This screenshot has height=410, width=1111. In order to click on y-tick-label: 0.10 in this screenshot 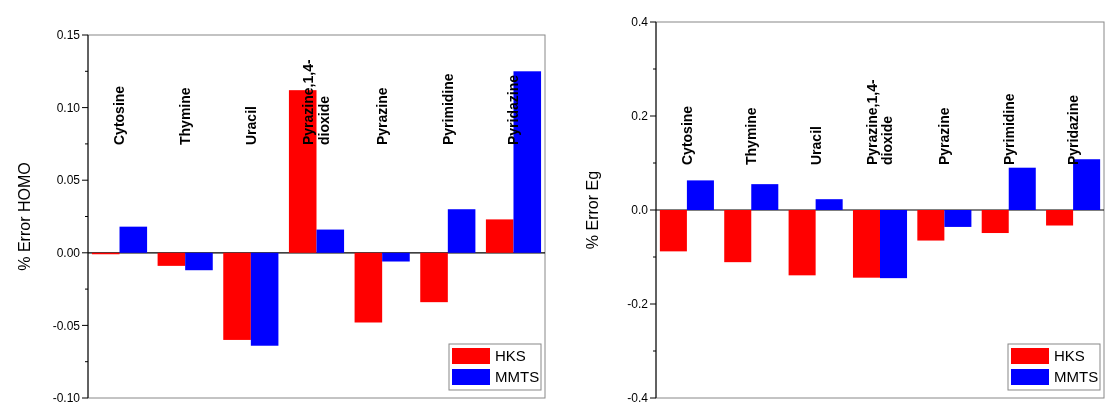, I will do `click(68, 107)`.